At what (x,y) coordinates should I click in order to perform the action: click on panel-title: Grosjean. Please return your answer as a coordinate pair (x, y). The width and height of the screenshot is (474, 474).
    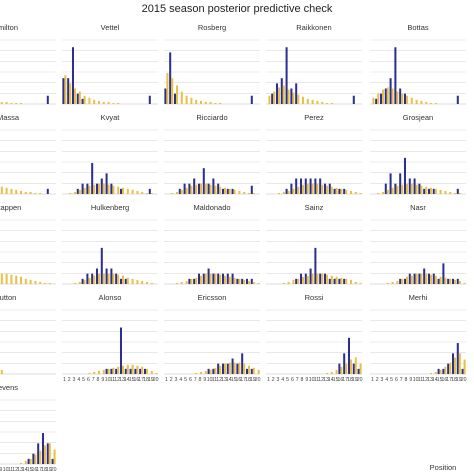
    Looking at the image, I should click on (418, 117).